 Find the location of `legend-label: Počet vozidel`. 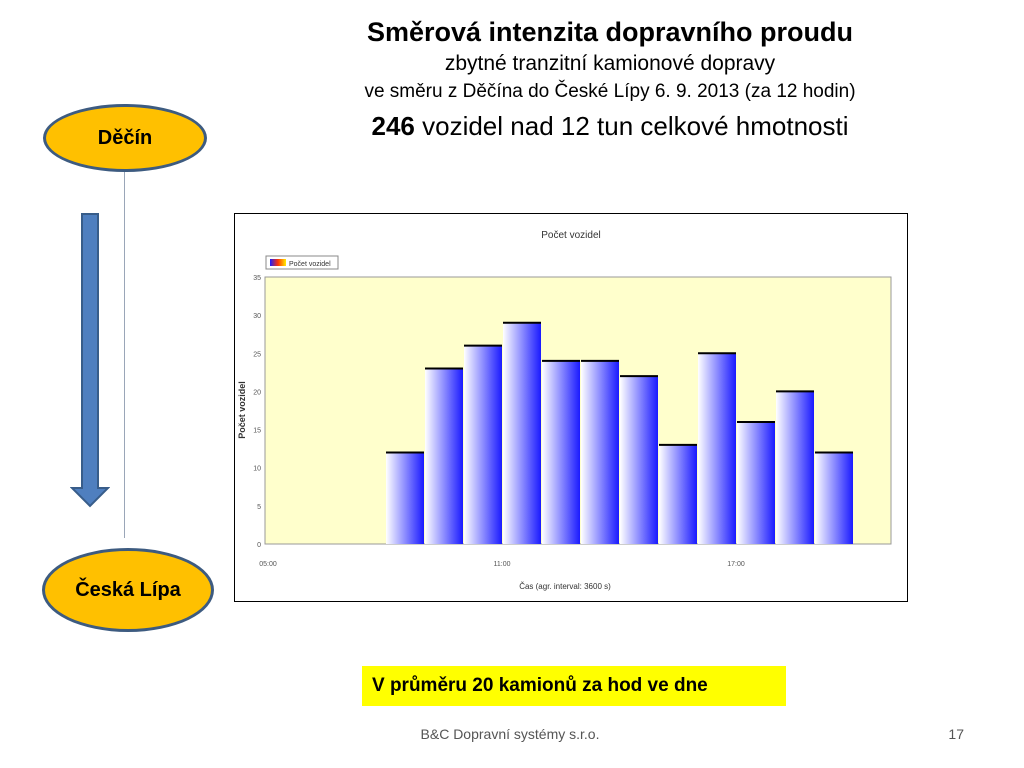

legend-label: Počet vozidel is located at coordinates (310, 264).